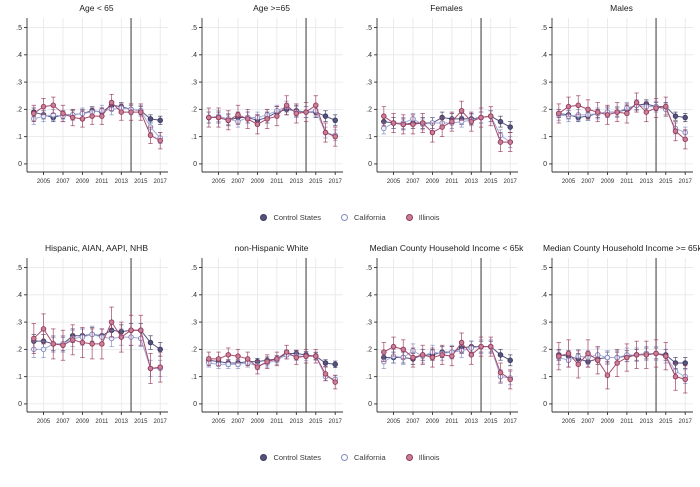 Image resolution: width=700 pixels, height=487 pixels. I want to click on legend-label: Illinois, so click(429, 457).